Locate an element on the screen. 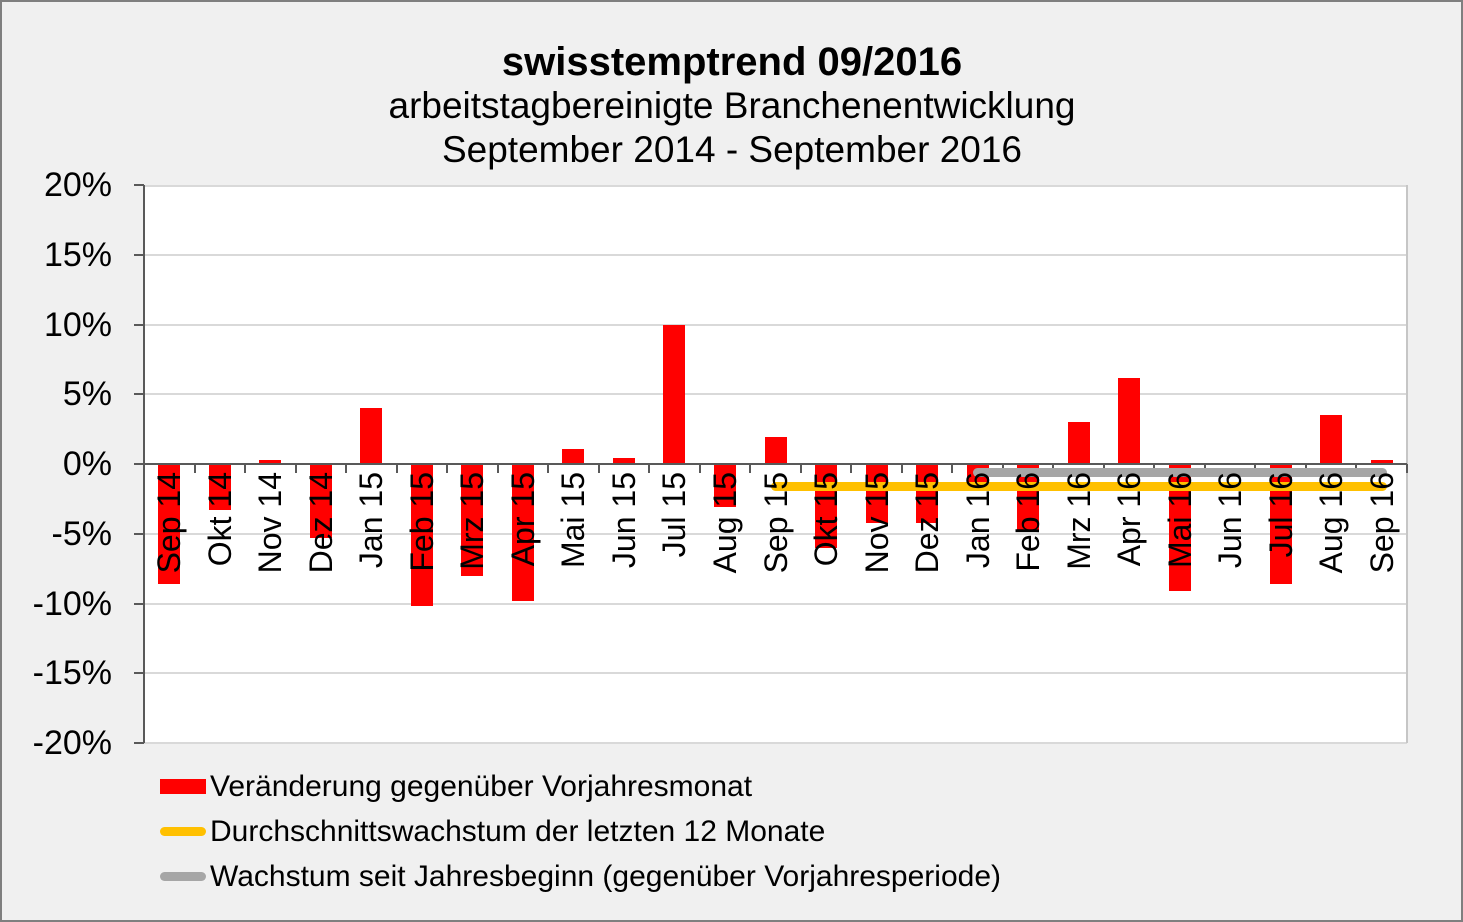 The width and height of the screenshot is (1463, 922). y-gridline--20 is located at coordinates (775, 743).